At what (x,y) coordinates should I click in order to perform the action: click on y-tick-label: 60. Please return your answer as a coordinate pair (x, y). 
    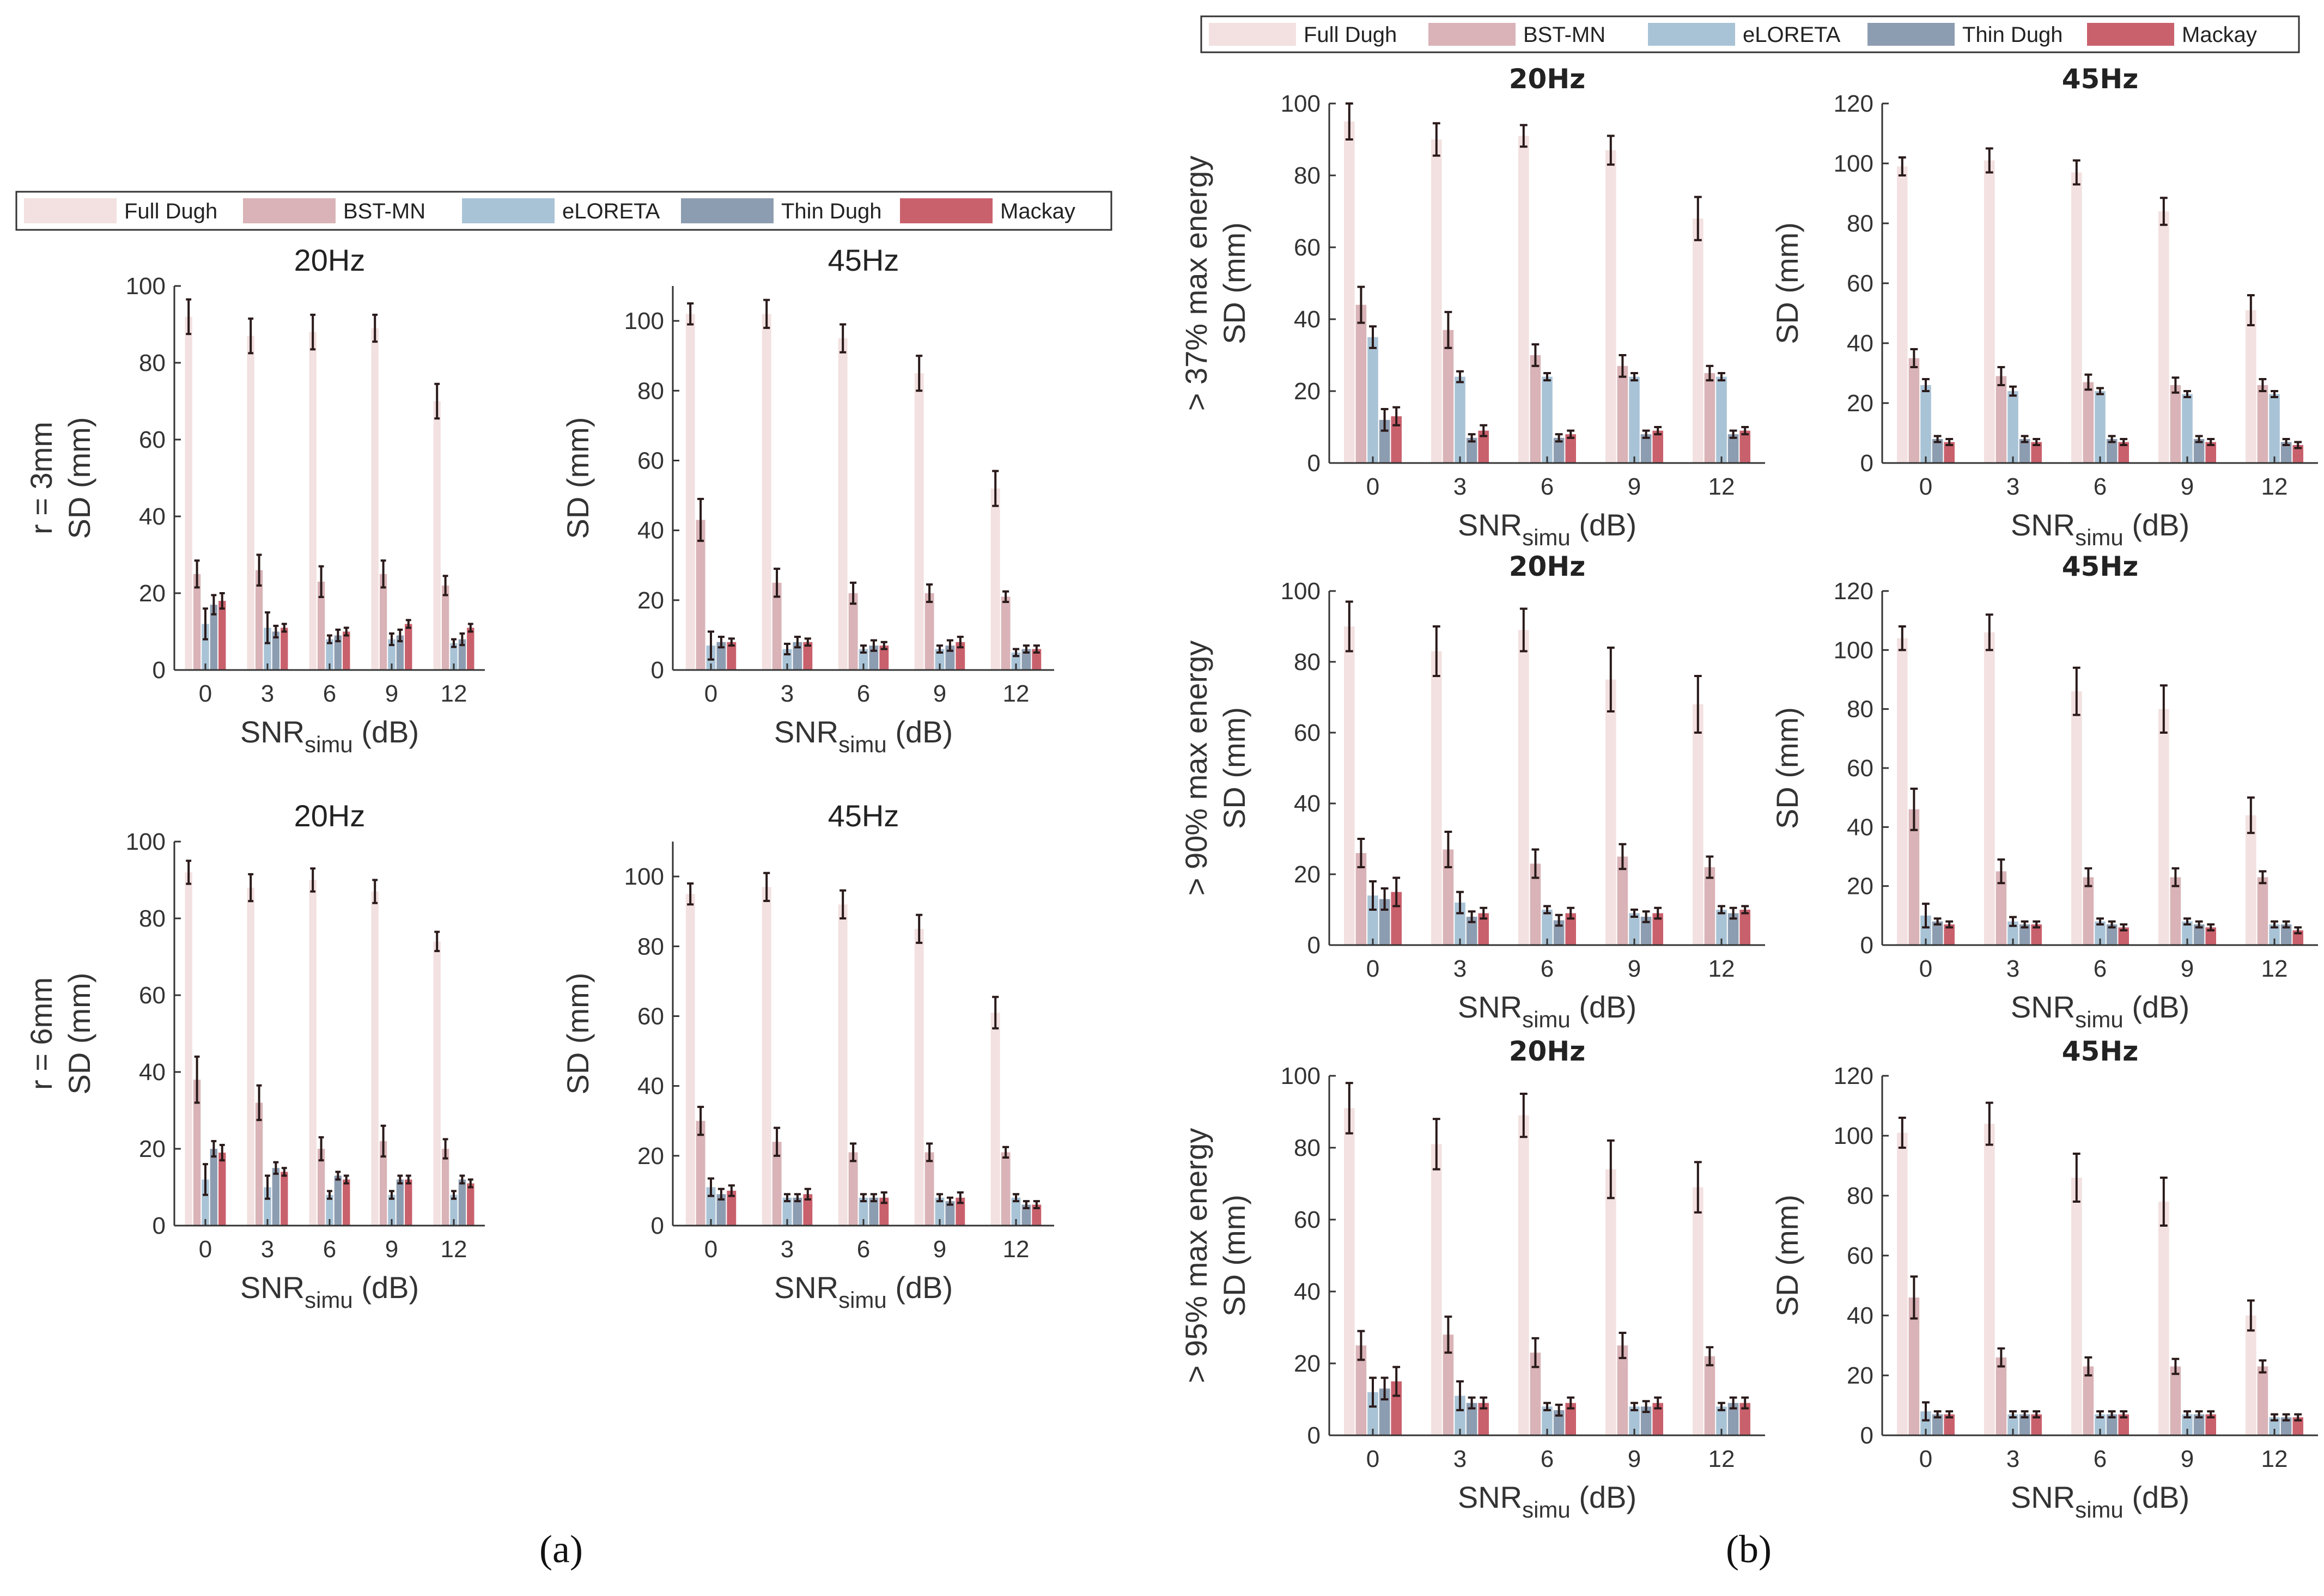
    Looking at the image, I should click on (1307, 247).